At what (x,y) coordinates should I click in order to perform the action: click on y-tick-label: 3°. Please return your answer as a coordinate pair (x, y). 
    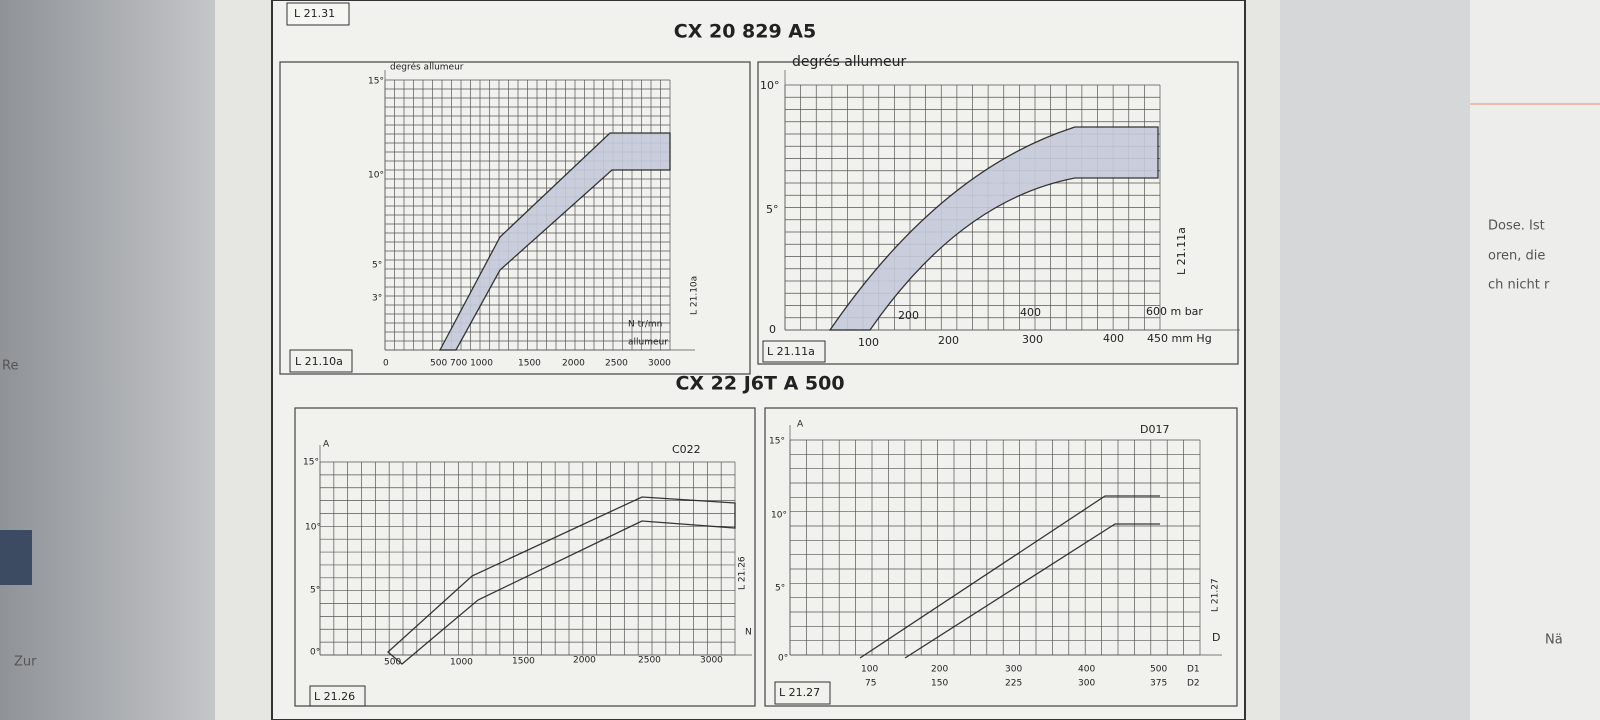
    Looking at the image, I should click on (377, 299).